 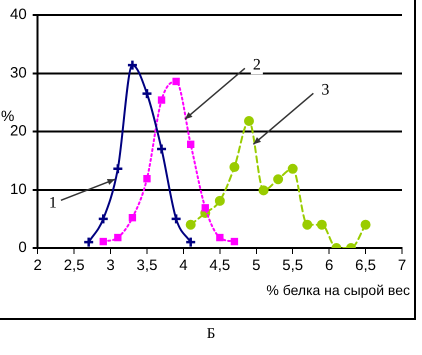 What do you see at coordinates (52, 203) in the screenshot?
I see `annotation: 1` at bounding box center [52, 203].